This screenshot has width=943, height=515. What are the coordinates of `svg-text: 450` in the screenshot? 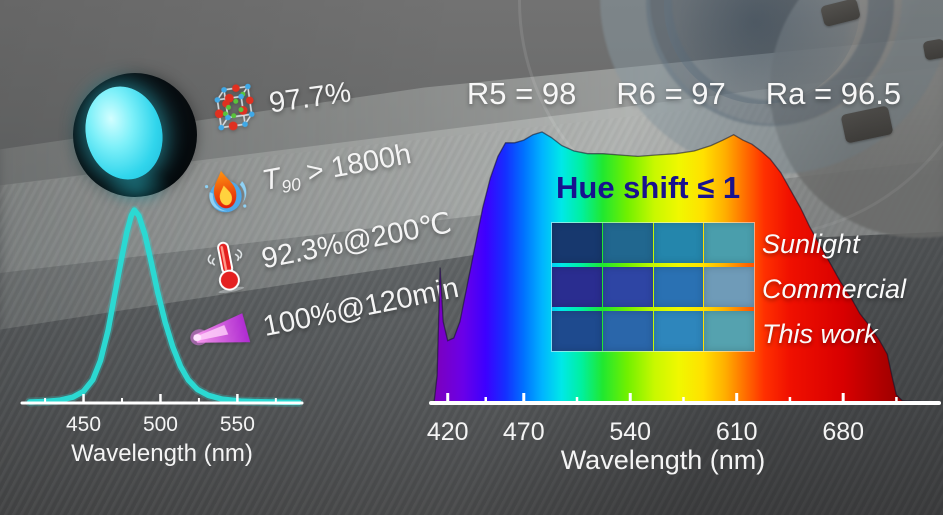 It's located at (83, 424).